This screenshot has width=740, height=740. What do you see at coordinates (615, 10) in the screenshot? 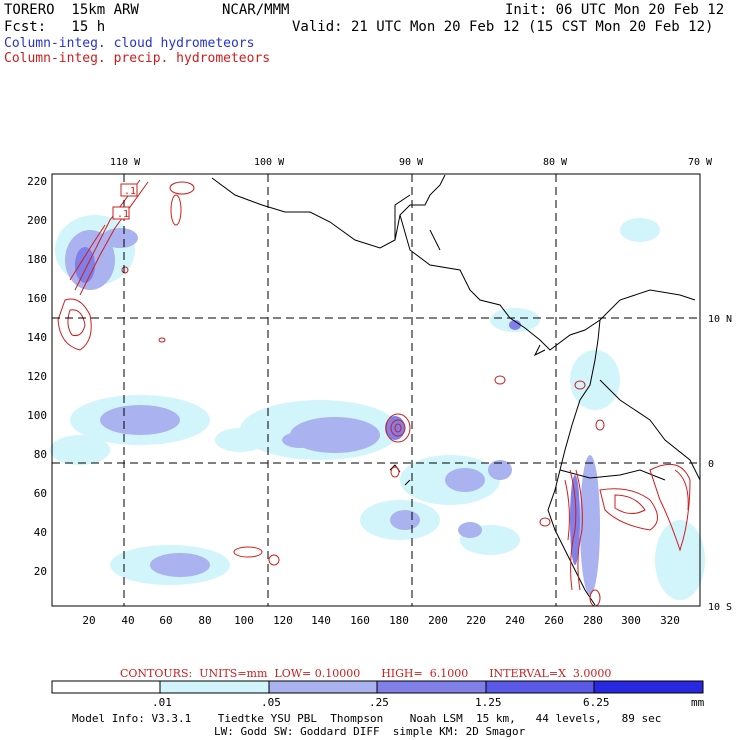
I see `init-time: Init: 06 UTC Mon 20 Feb 12` at bounding box center [615, 10].